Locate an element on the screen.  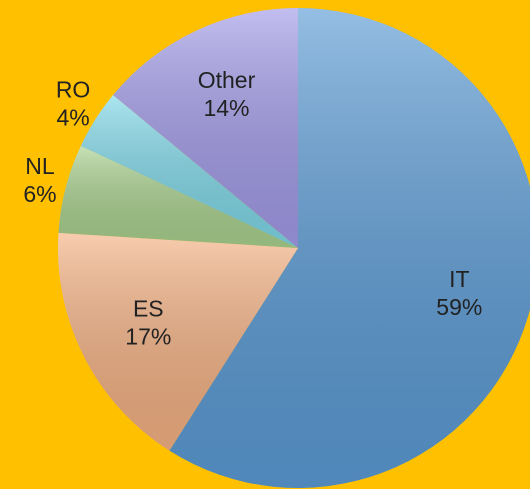
slice-label: ES is located at coordinates (148, 308).